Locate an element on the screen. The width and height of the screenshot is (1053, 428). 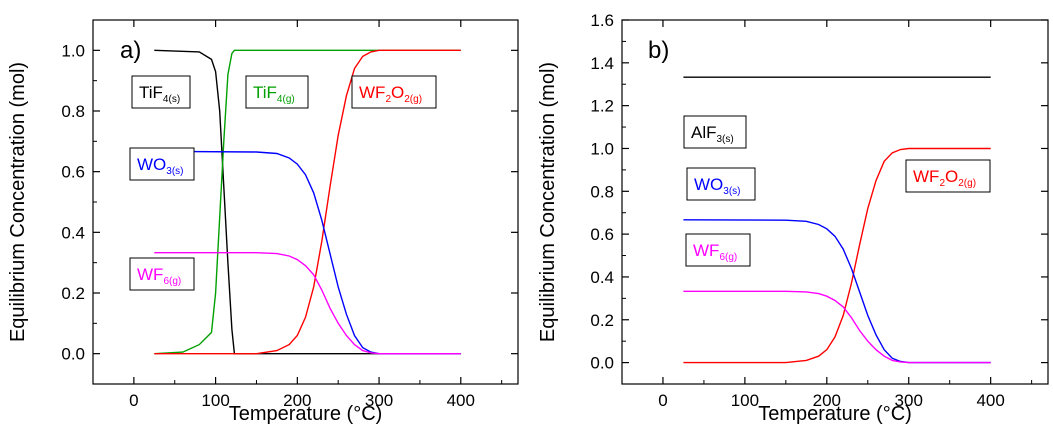
series-label-box: AlF3(s) is located at coordinates (715, 132).